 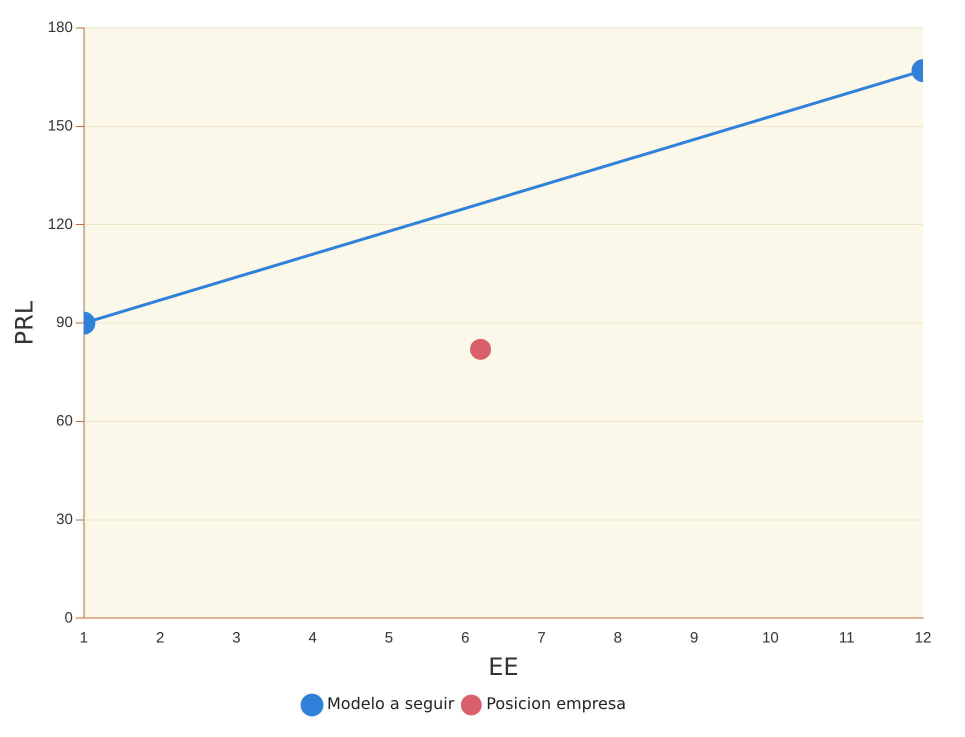 What do you see at coordinates (923, 637) in the screenshot?
I see `x-tick-label: 12` at bounding box center [923, 637].